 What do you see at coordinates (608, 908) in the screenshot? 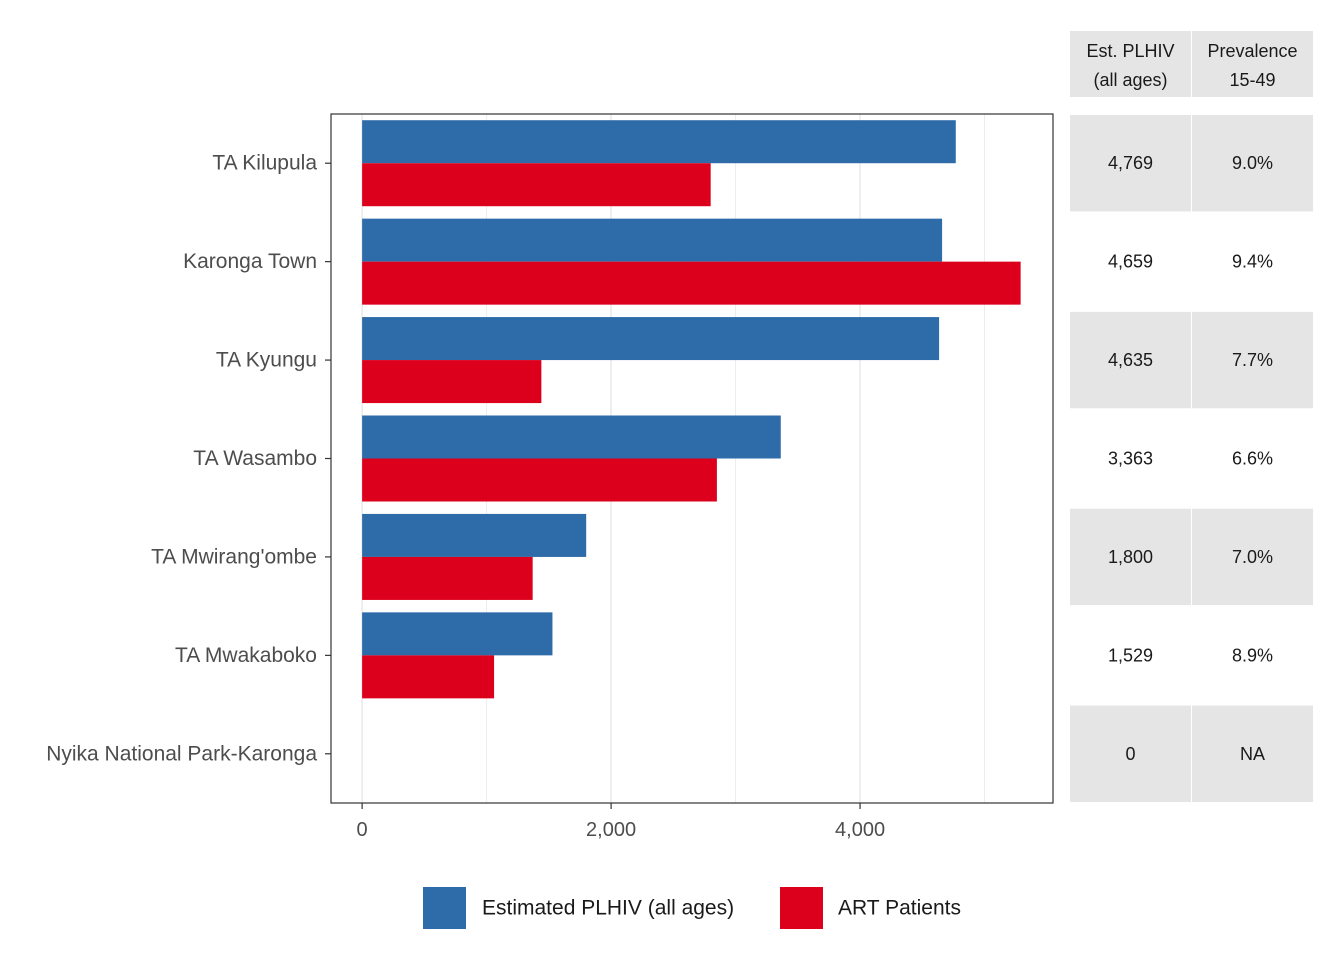
I see `legend-label: Estimated PLHIV (all ages)` at bounding box center [608, 908].